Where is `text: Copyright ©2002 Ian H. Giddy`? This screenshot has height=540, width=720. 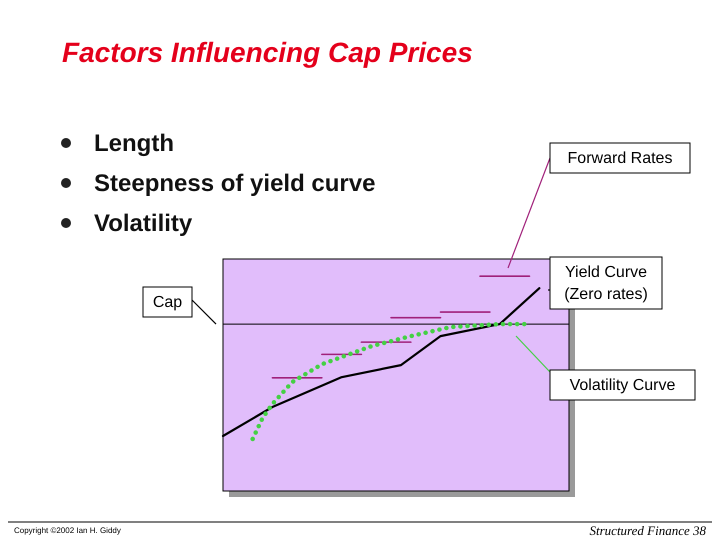 text: Copyright ©2002 Ian H. Giddy is located at coordinates (67, 530).